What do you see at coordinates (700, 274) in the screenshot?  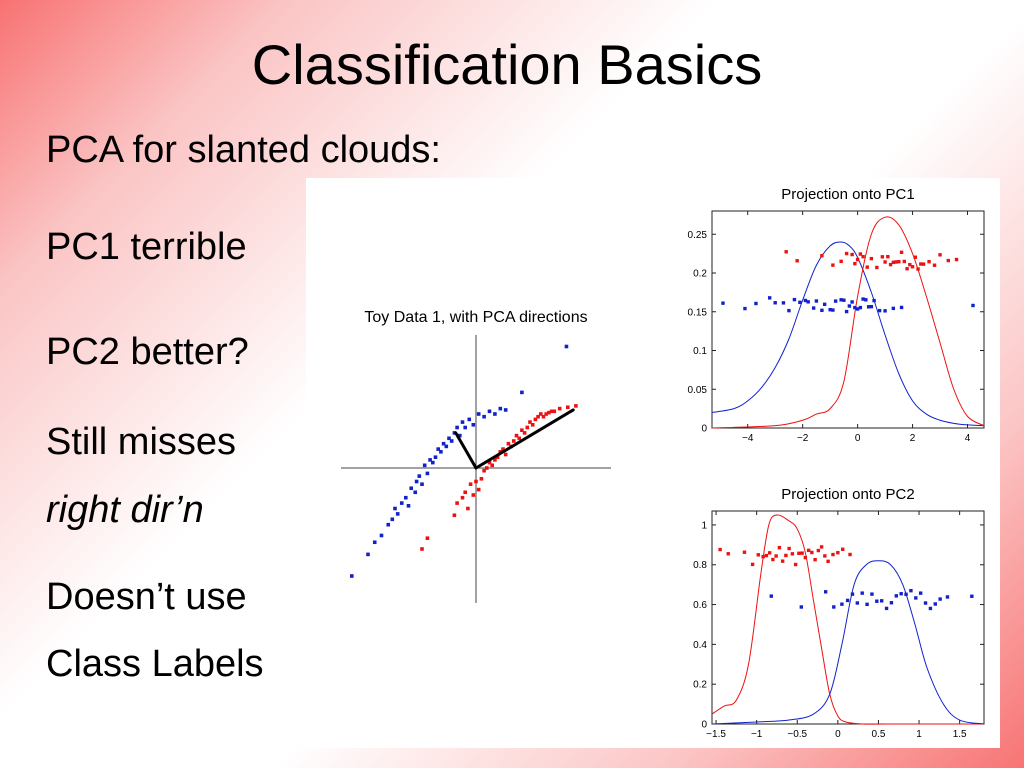 I see `pc1-y-tick-label: 0.2` at bounding box center [700, 274].